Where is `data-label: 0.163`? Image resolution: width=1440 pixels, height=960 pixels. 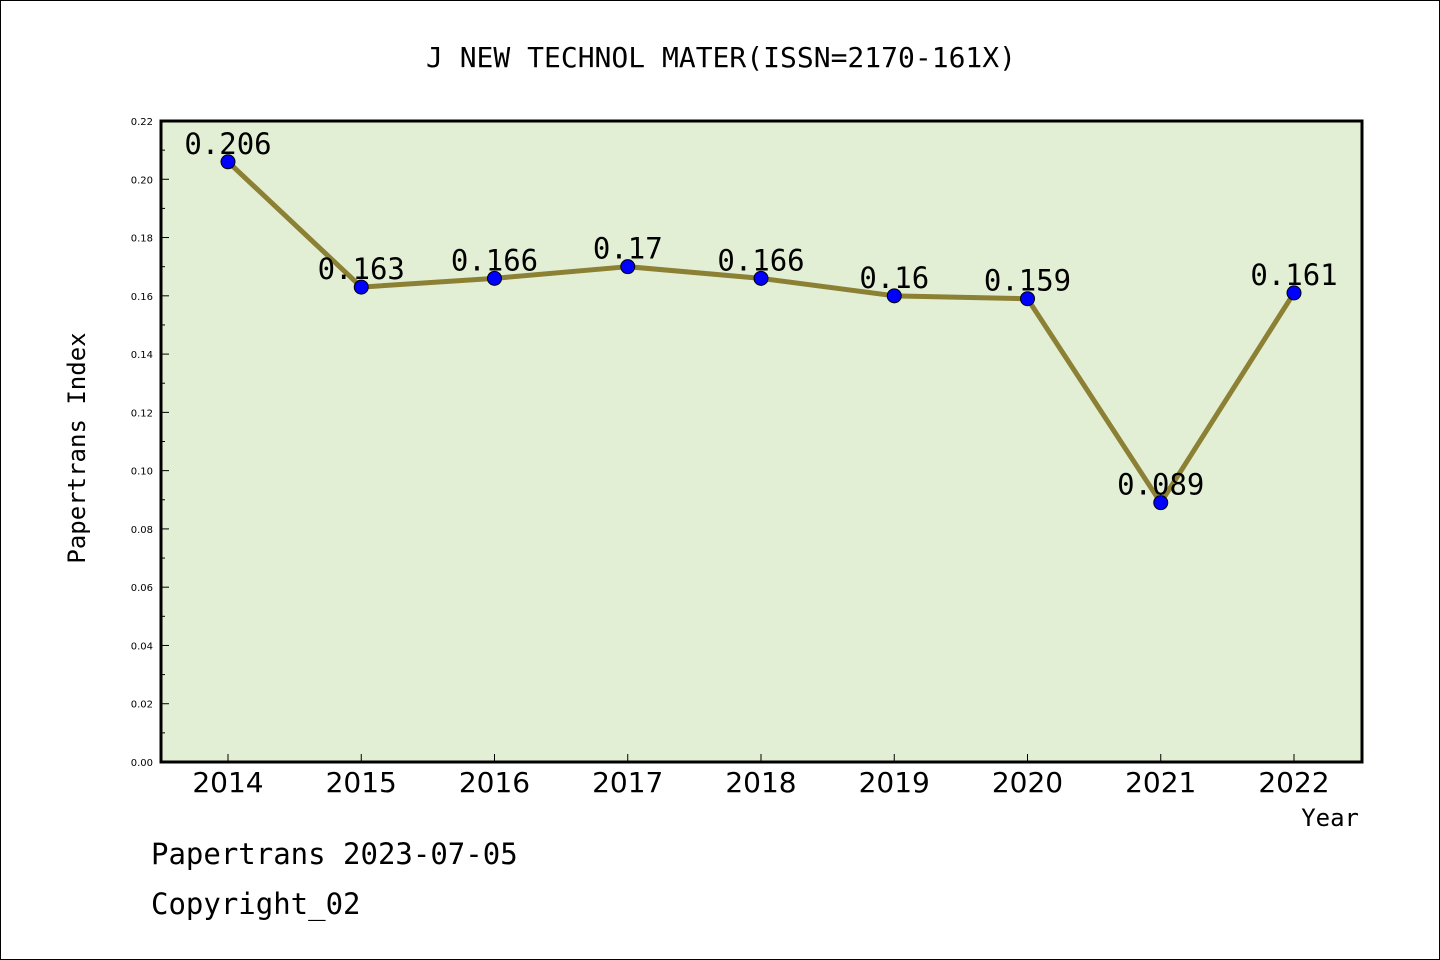
data-label: 0.163 is located at coordinates (361, 269).